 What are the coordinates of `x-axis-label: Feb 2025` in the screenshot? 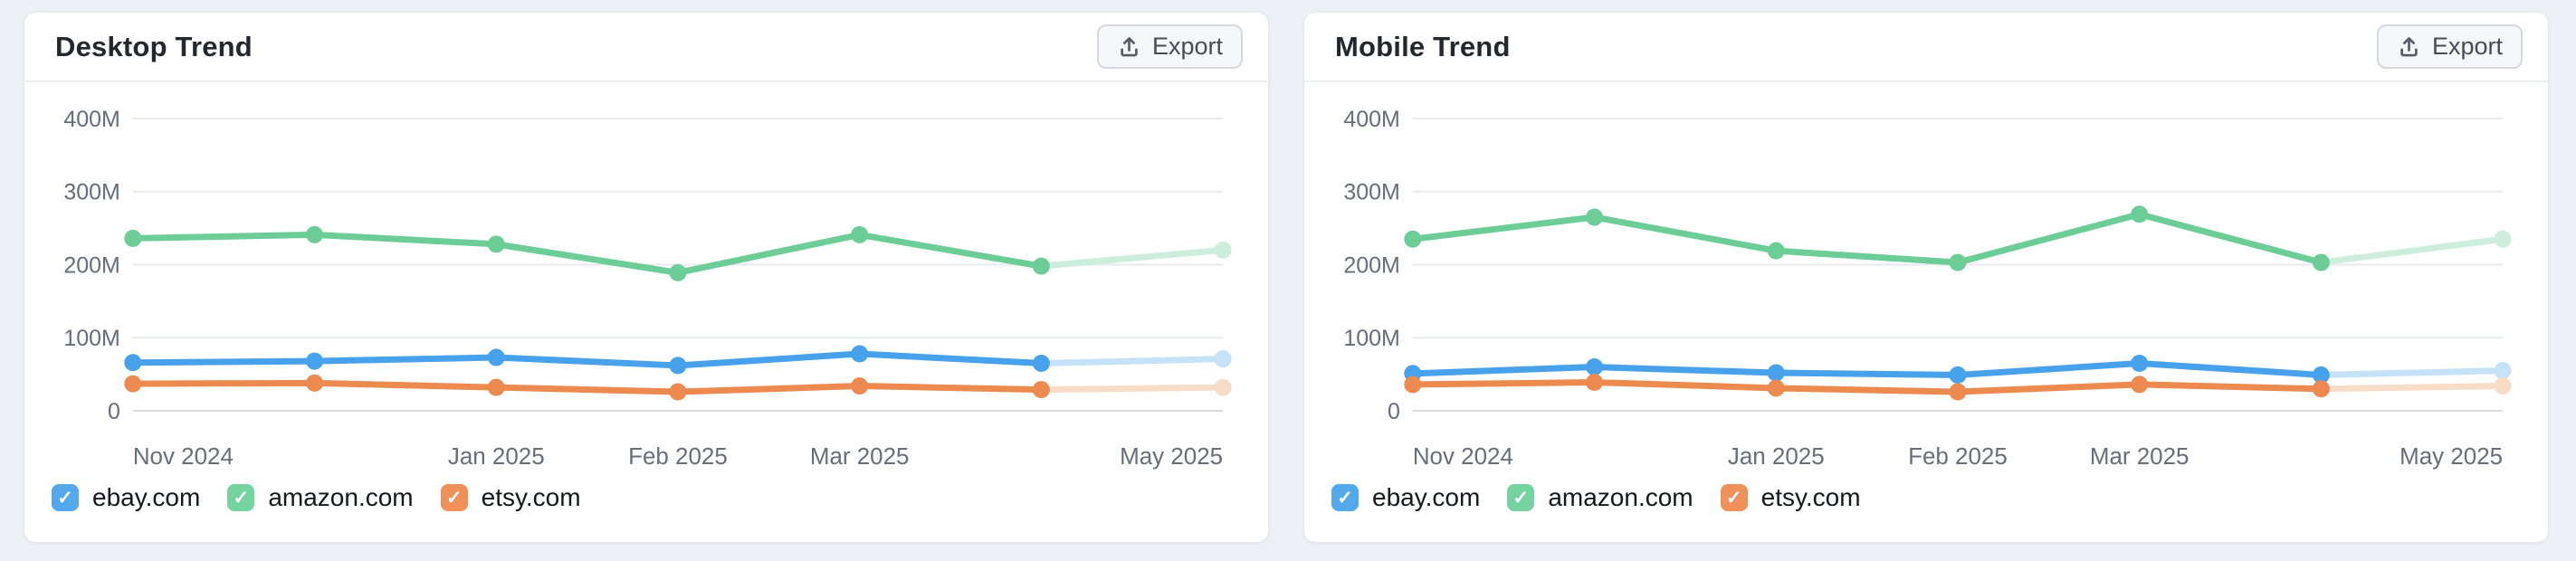 It's located at (678, 456).